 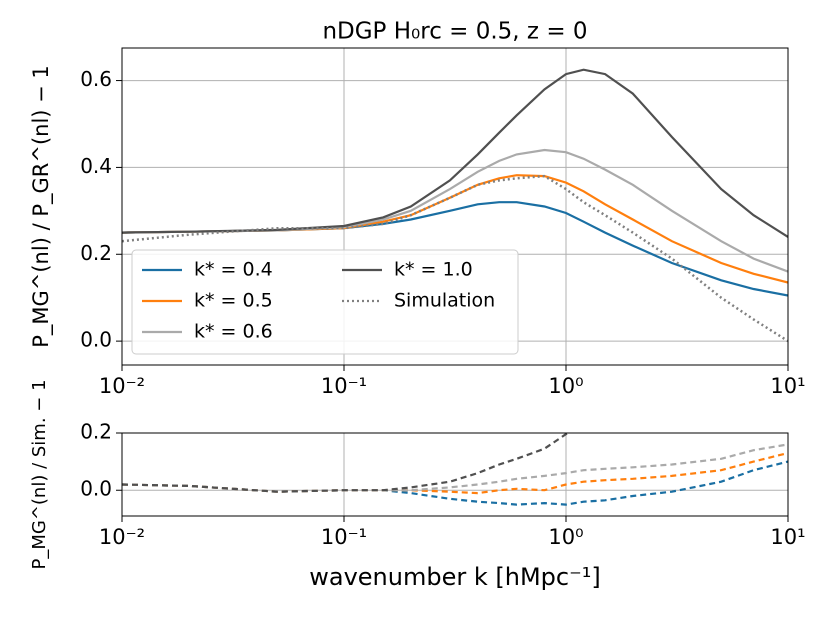 What do you see at coordinates (41, 206) in the screenshot?
I see `y-axis-label: P_MG^(nl) / P_GR^(nl) − 1` at bounding box center [41, 206].